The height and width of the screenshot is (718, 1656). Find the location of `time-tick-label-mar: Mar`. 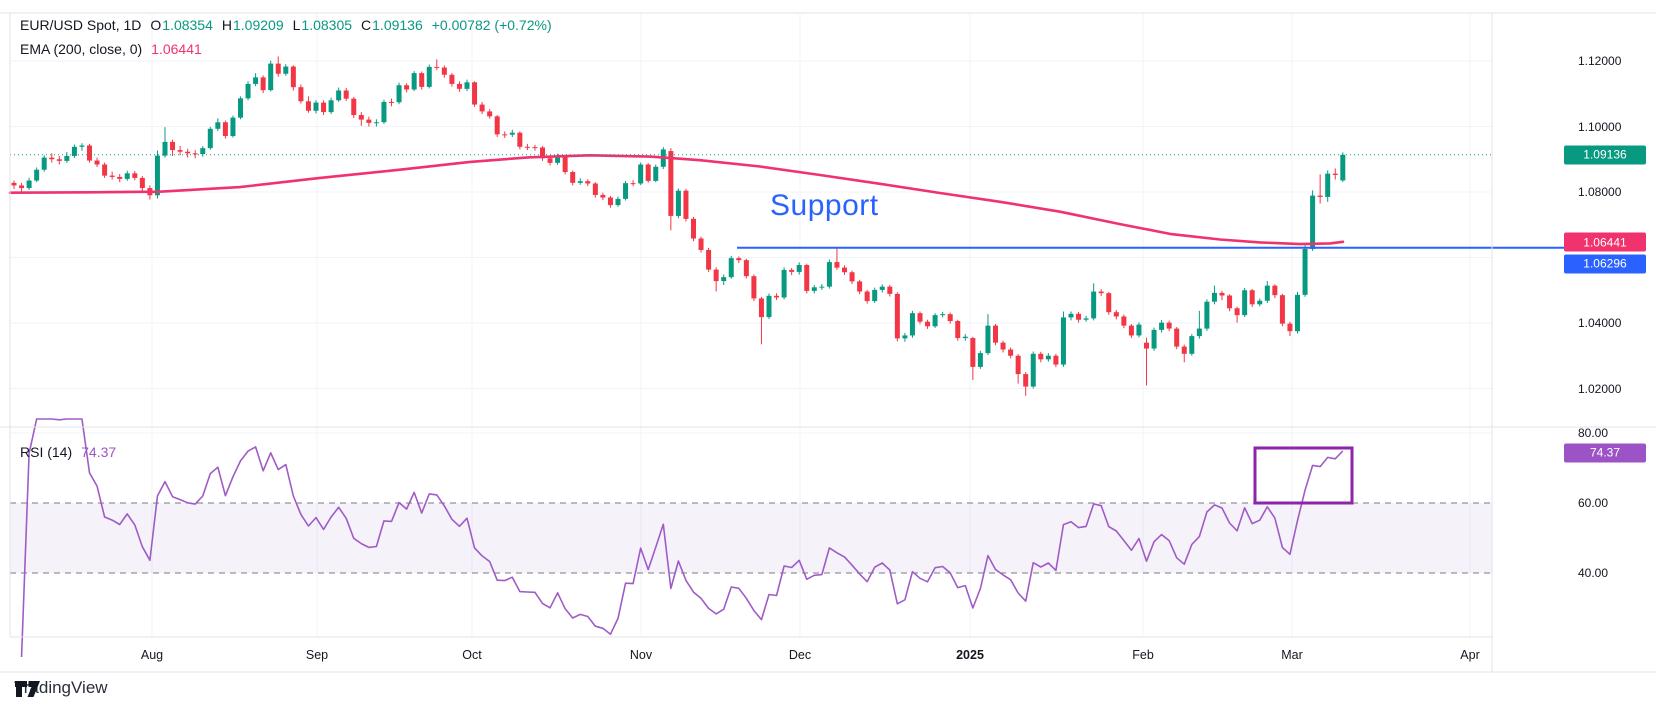

time-tick-label-mar: Mar is located at coordinates (1292, 655).